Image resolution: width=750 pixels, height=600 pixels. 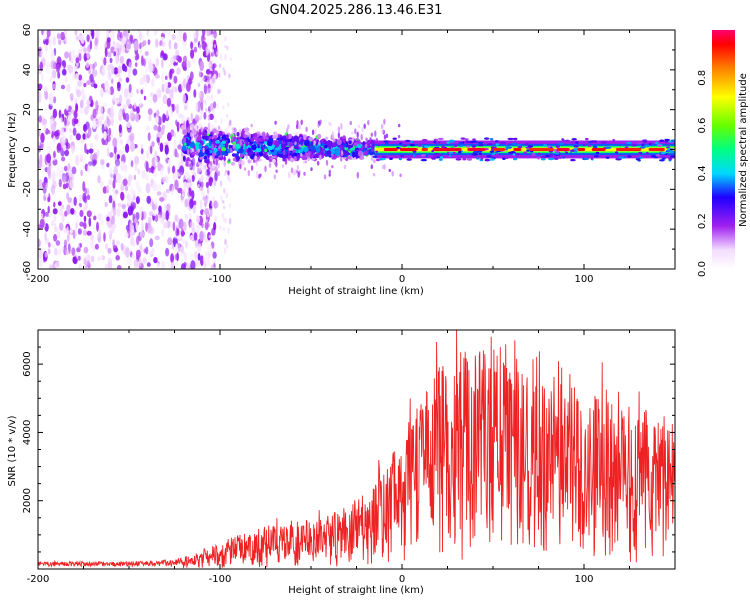 I want to click on colorbar-gradient, so click(x=723, y=149).